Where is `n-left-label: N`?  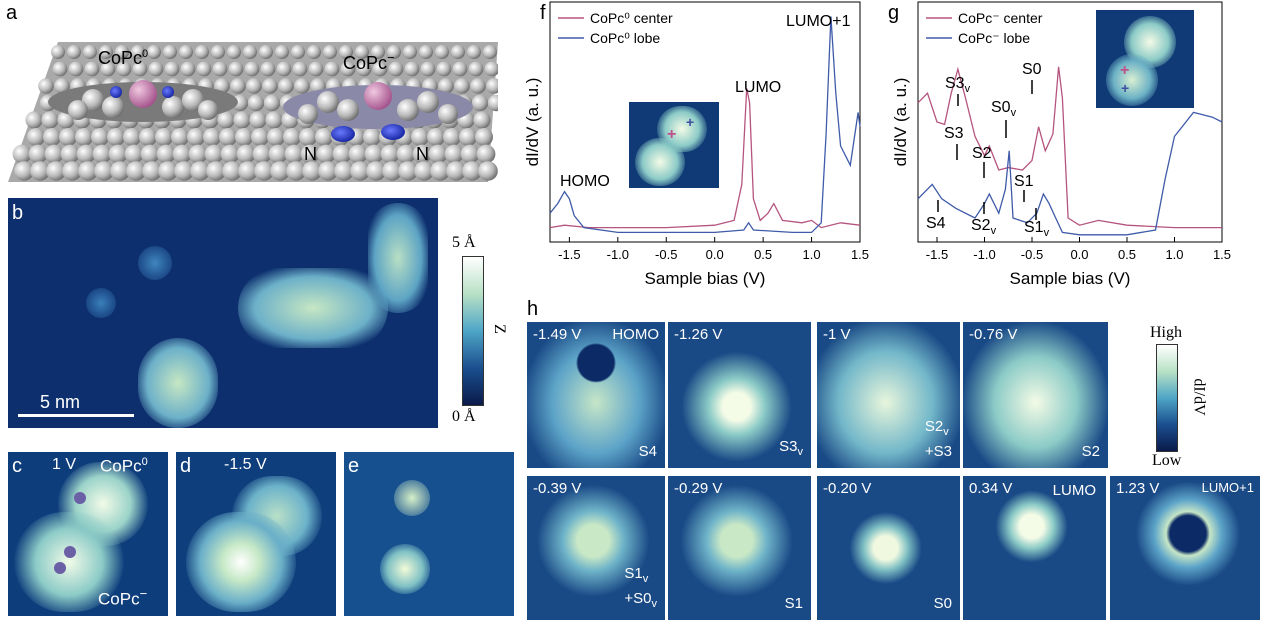
n-left-label: N is located at coordinates (310, 154).